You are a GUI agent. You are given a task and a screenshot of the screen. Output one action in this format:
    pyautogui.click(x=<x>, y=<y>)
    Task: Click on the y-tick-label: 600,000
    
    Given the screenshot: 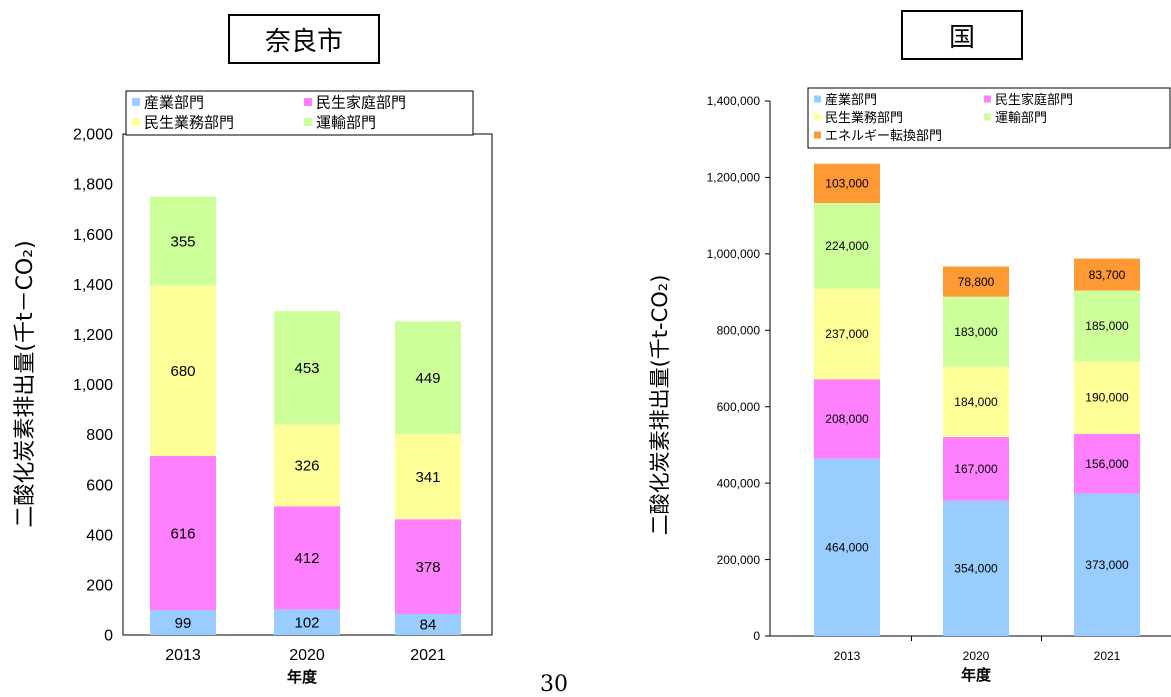 What is the action you would take?
    pyautogui.click(x=739, y=407)
    